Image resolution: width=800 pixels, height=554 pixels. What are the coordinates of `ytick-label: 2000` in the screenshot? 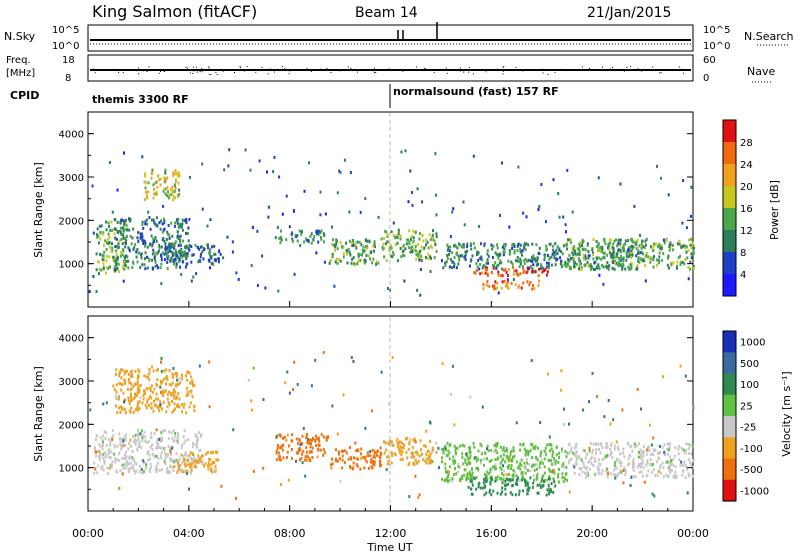 It's located at (71, 425).